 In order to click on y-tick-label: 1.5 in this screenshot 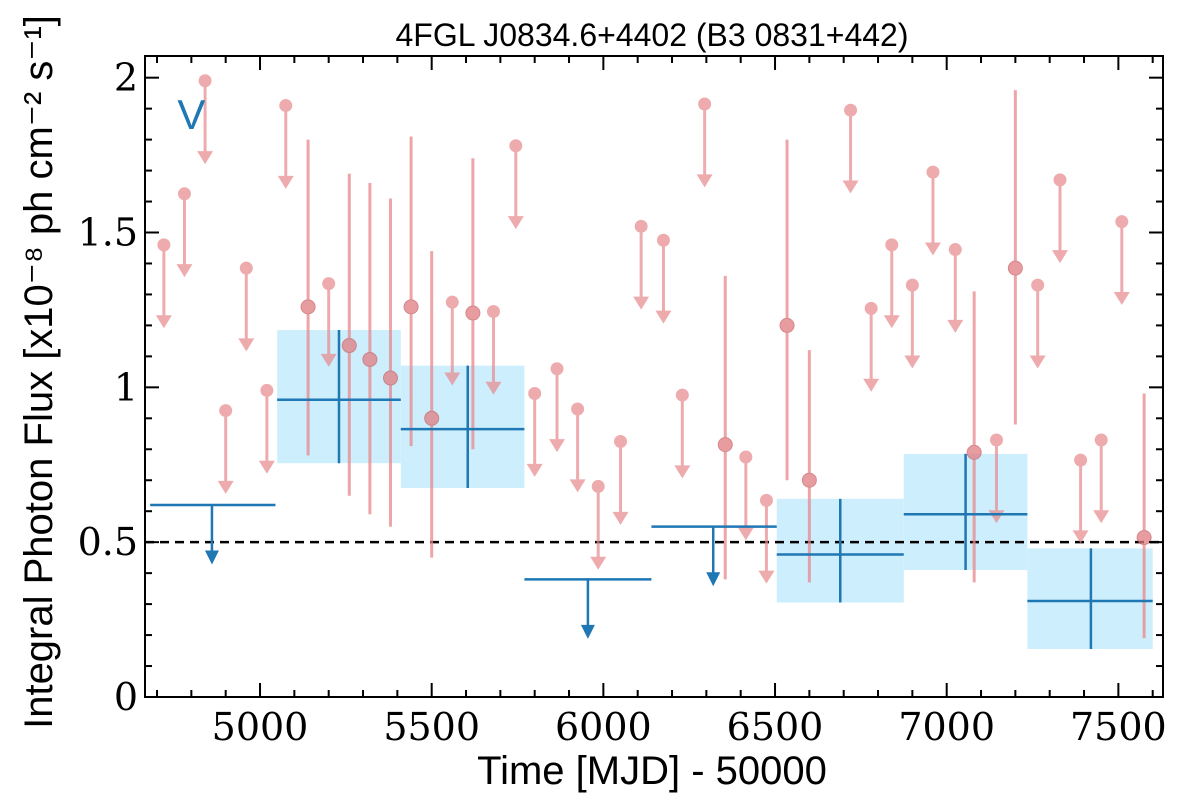, I will do `click(108, 233)`.